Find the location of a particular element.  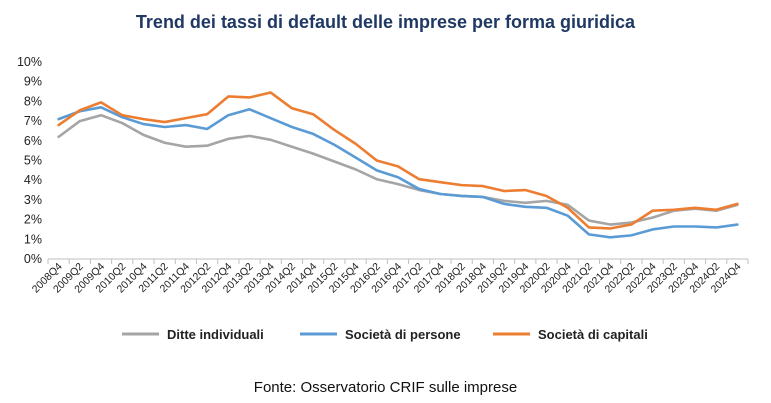

y-axis: 0% 1% 2% 3% 4% 5% 6% 7% 8% 9% 10% is located at coordinates (29, 160).